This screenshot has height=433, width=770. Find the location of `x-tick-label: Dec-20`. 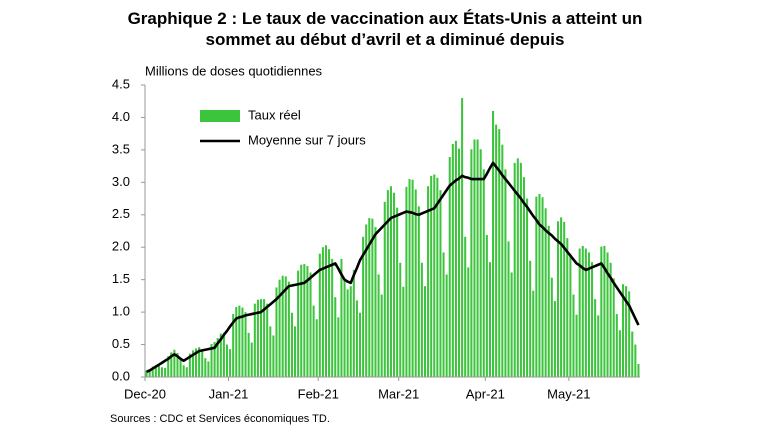

x-tick-label: Dec-20 is located at coordinates (145, 393).